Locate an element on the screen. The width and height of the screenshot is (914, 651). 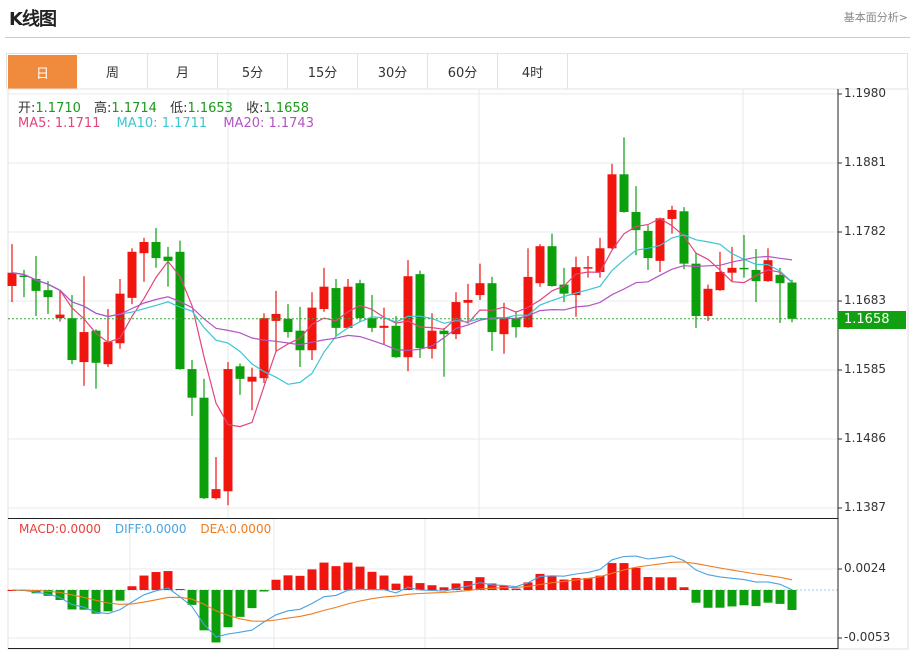
tab-60min: 60分 is located at coordinates (463, 71).